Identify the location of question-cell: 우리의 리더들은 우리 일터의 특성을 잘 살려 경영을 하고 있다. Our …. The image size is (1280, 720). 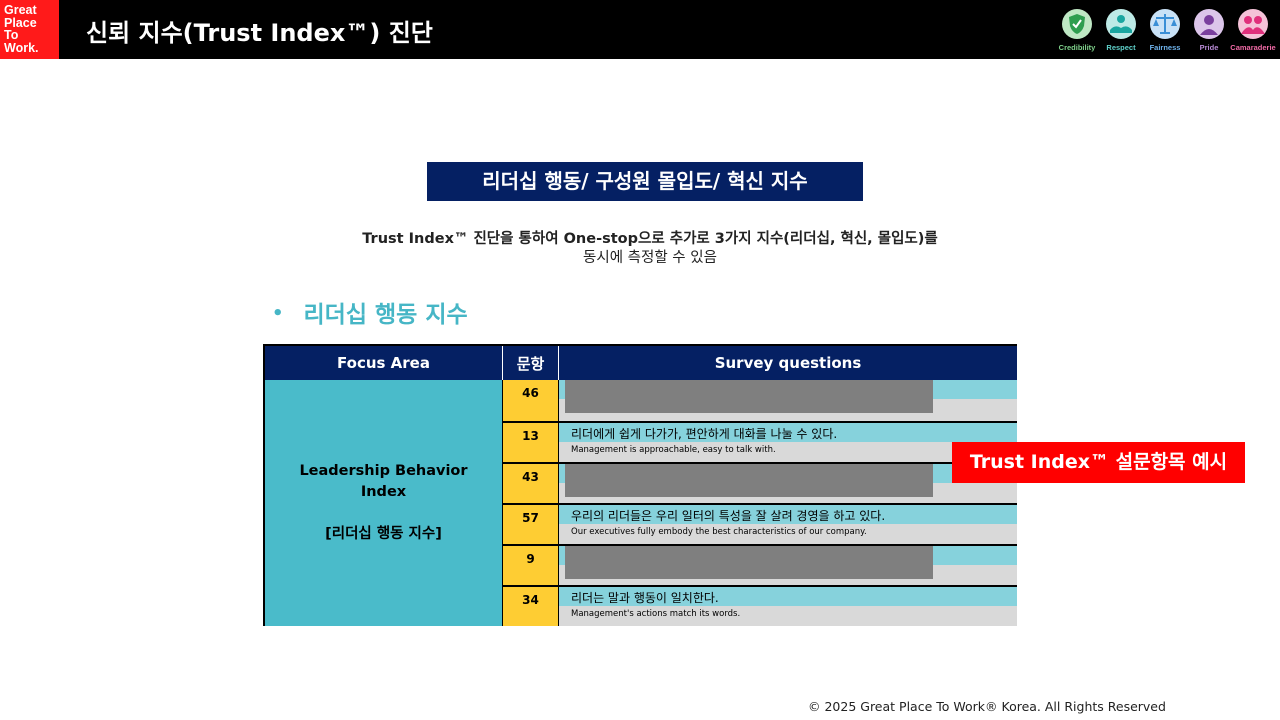
(788, 524).